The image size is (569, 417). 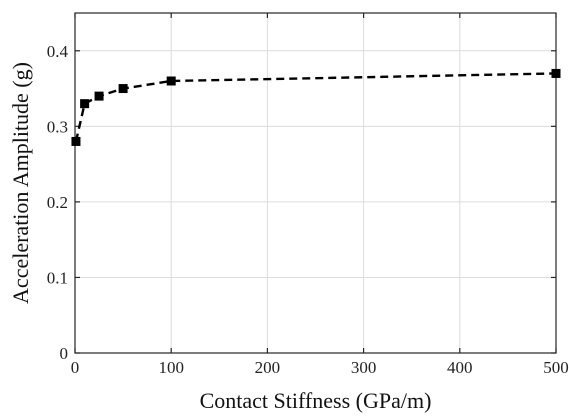 What do you see at coordinates (57, 277) in the screenshot?
I see `y-tick-label: 0.1` at bounding box center [57, 277].